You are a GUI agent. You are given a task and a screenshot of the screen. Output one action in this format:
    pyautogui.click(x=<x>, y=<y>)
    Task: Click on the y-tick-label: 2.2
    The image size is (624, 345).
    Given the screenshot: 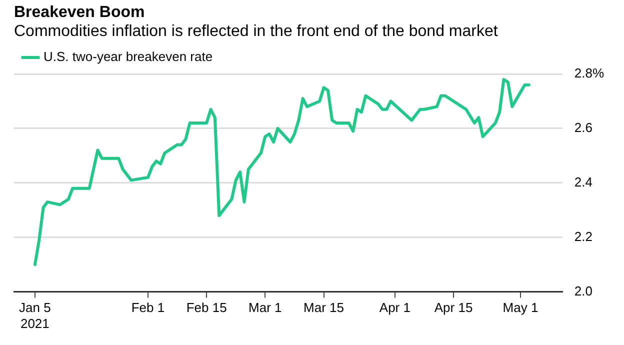 What is the action you would take?
    pyautogui.click(x=583, y=236)
    